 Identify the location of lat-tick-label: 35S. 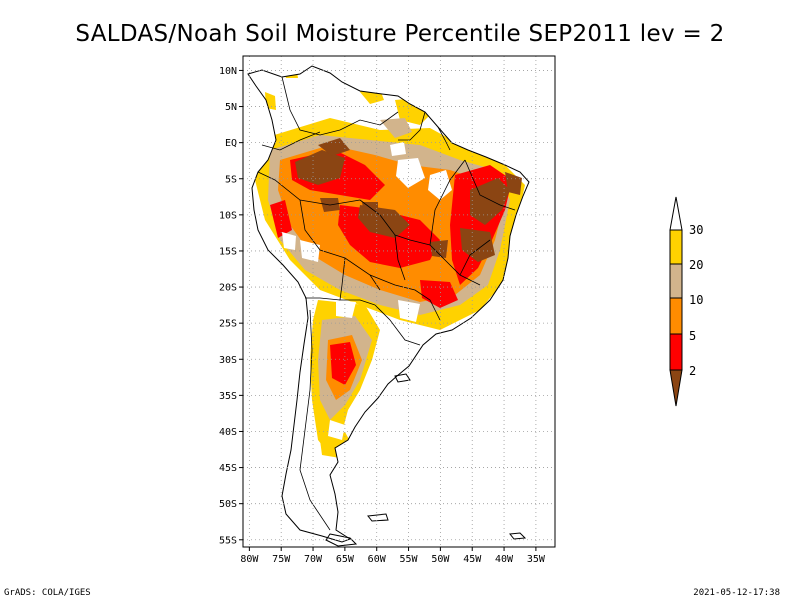
(228, 396).